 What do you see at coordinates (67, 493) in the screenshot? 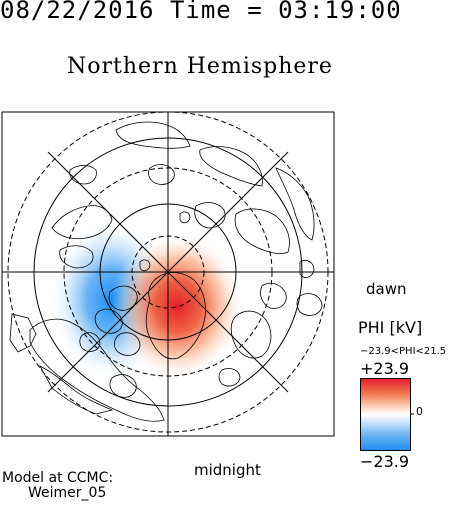
I see `model-name: Weimer_05` at bounding box center [67, 493].